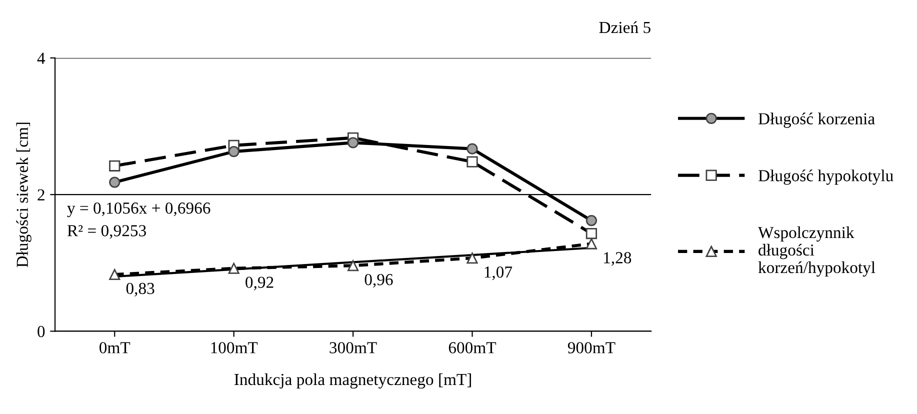 Image resolution: width=917 pixels, height=414 pixels. Describe the element at coordinates (24, 195) in the screenshot. I see `y-axis-title: Długości siewek [cm]` at that location.